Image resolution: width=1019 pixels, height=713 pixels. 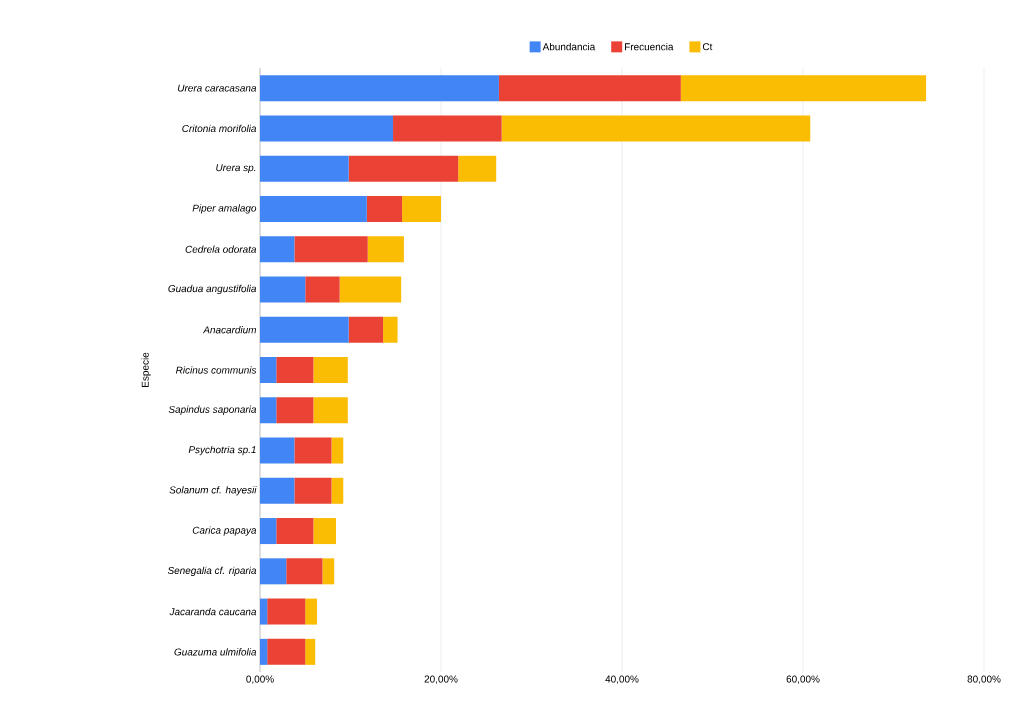 I want to click on x-tick-label: 60,00%, so click(x=803, y=679).